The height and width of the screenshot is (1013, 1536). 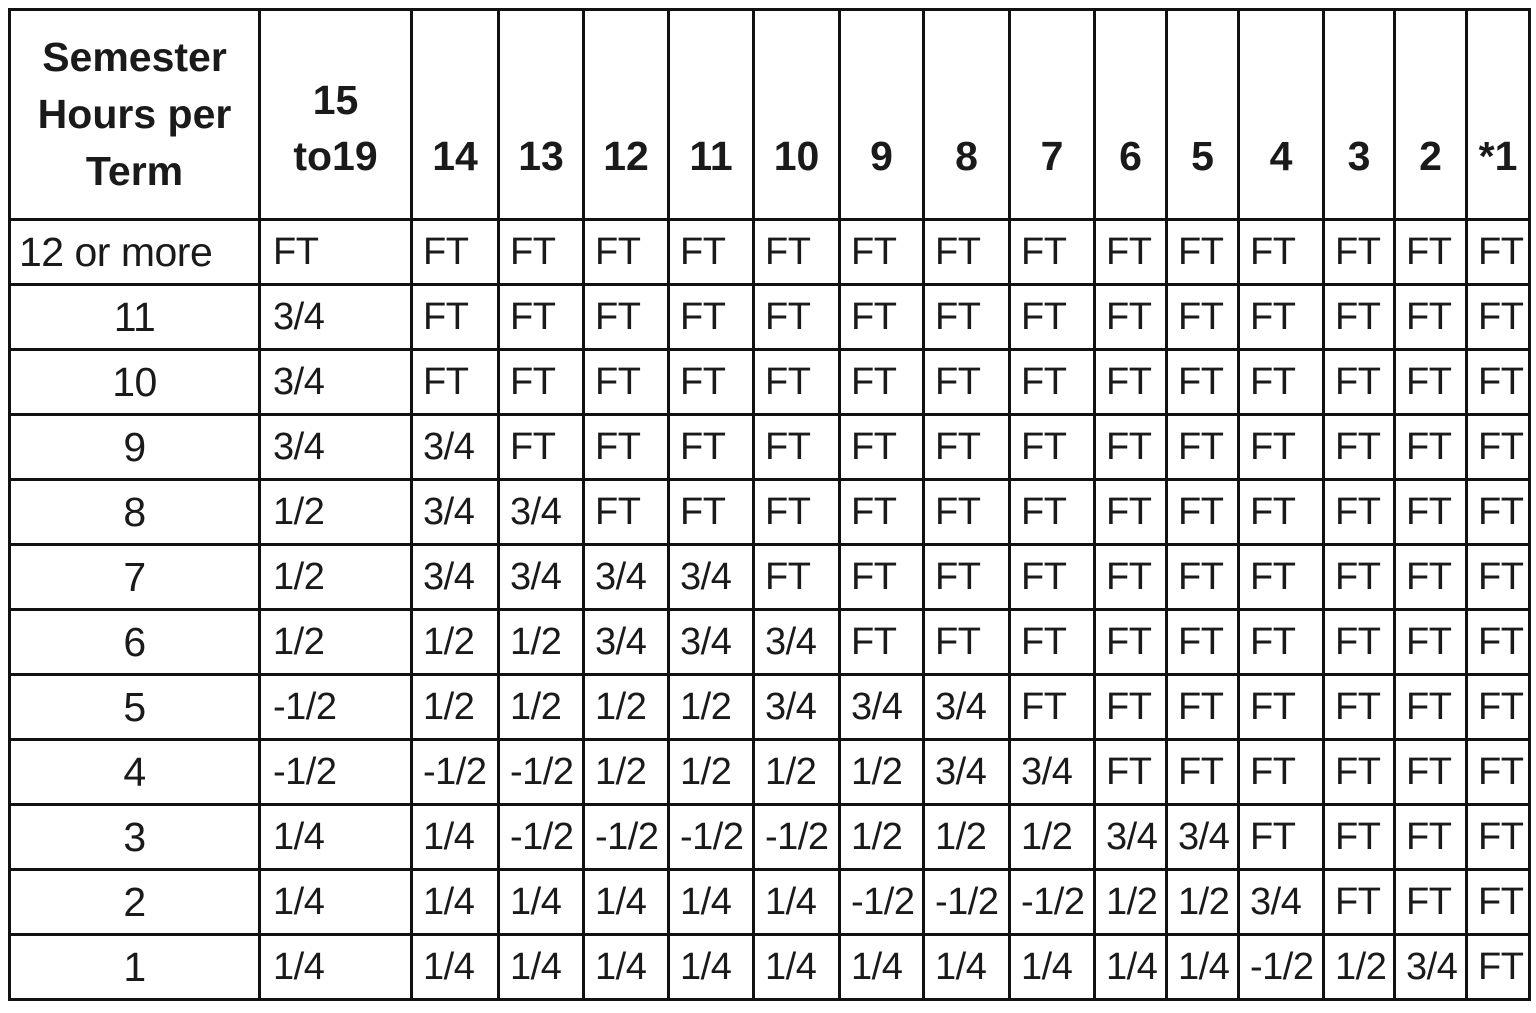 I want to click on table-row: 5 -1/2 1/2 1/2 1/2 1/2 3/4 3/4 3/4 FT FT FT FT FT FT FT, so click(x=769, y=707).